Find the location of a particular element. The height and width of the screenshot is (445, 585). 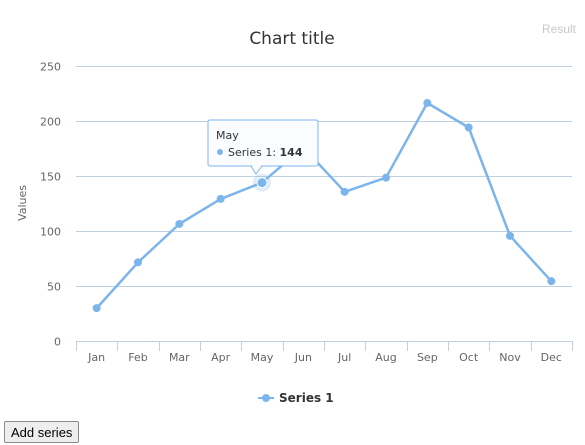

tooltip-category: May is located at coordinates (227, 135).